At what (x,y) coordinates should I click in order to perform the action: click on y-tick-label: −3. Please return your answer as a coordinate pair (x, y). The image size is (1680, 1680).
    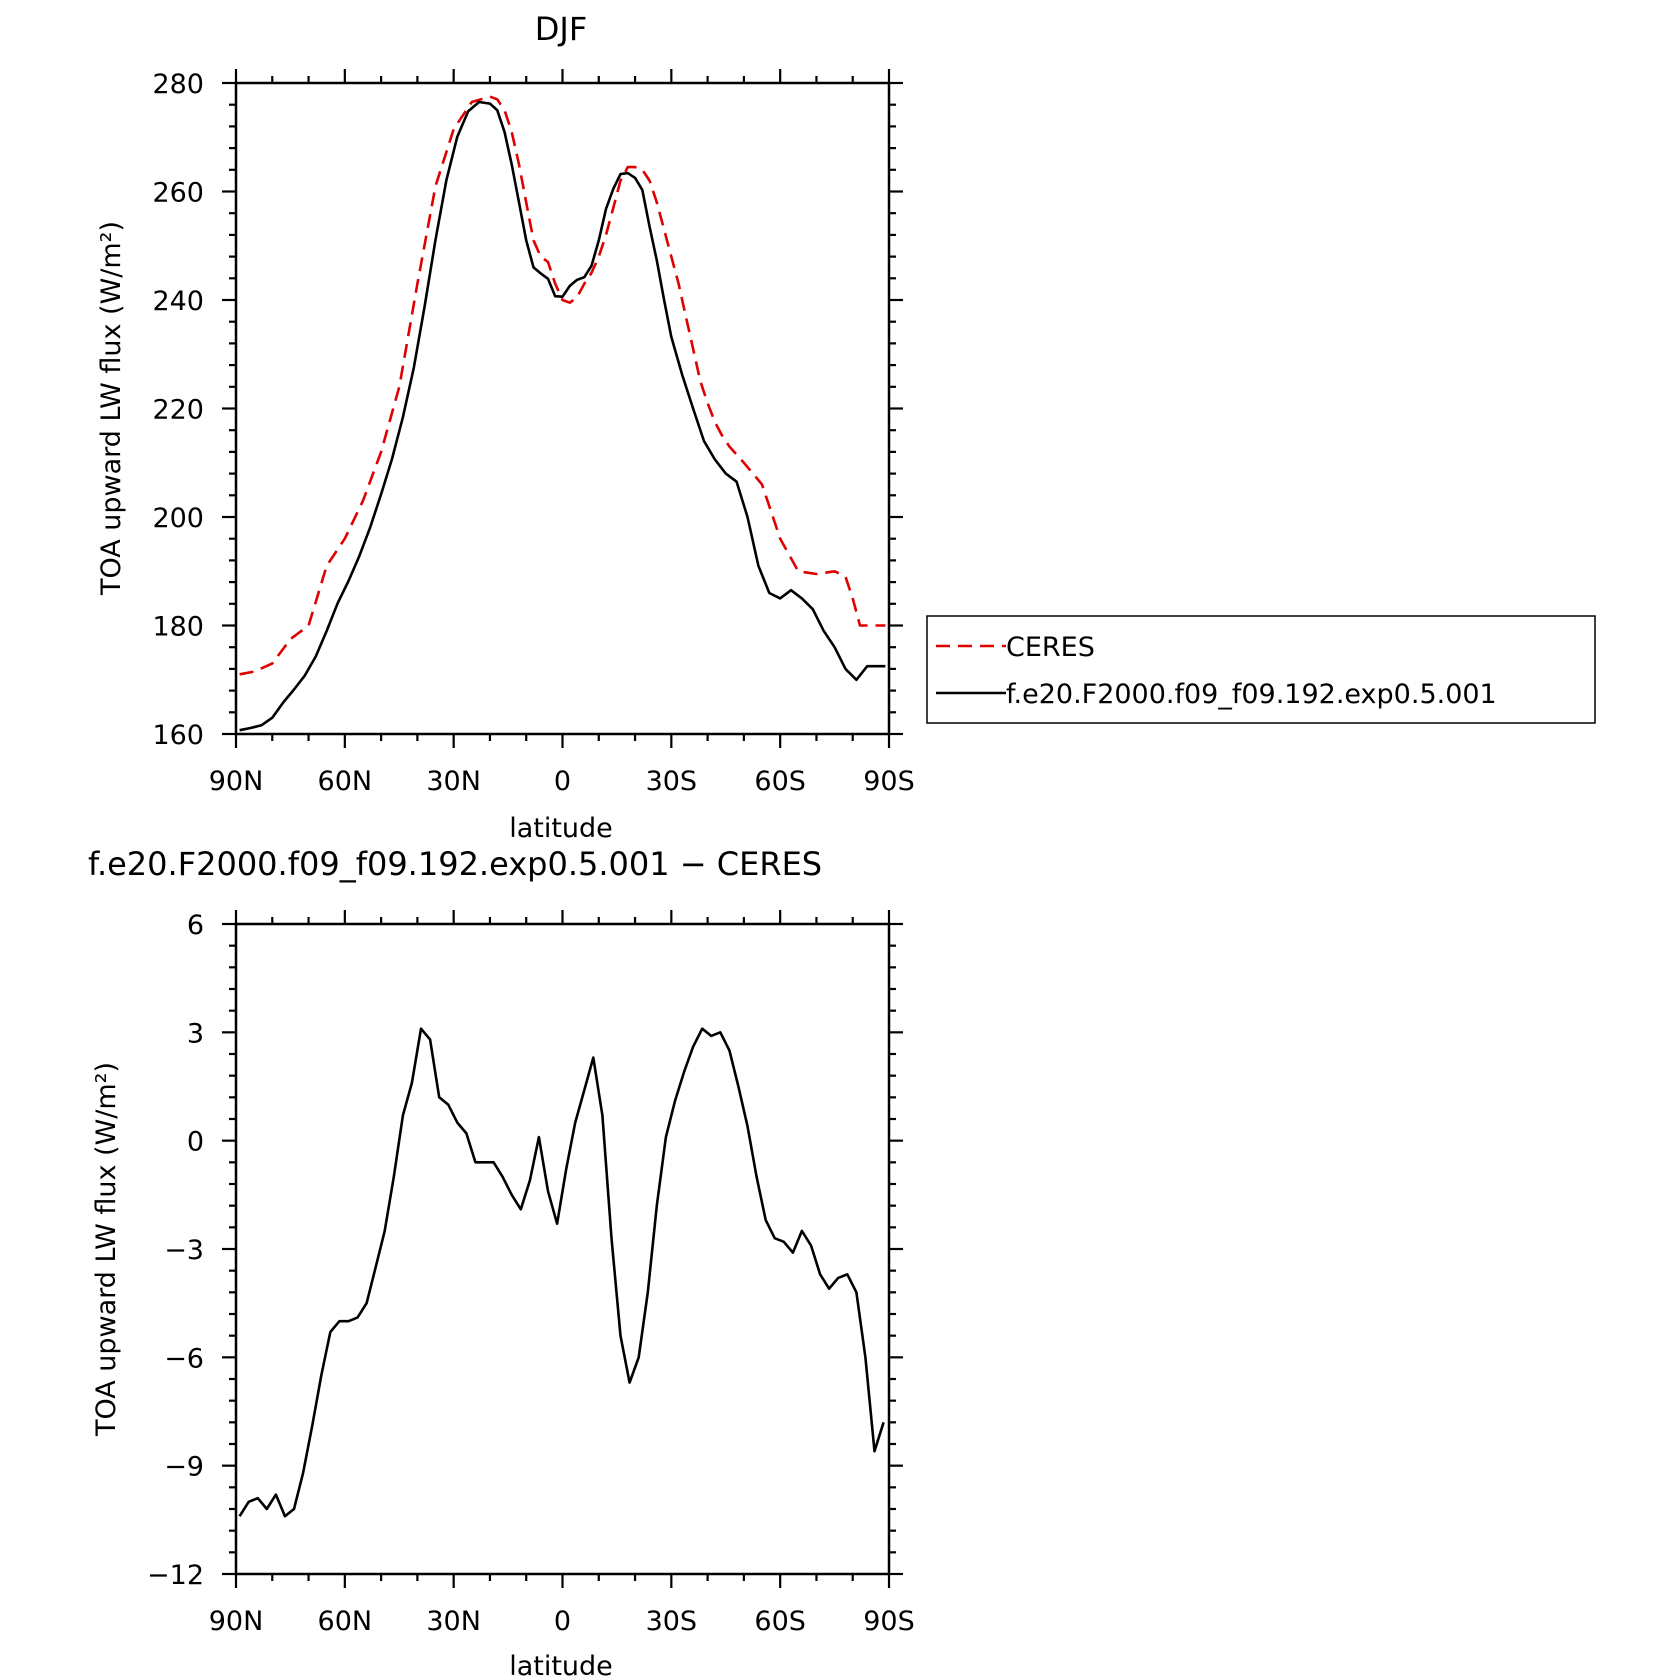
    Looking at the image, I should click on (184, 1250).